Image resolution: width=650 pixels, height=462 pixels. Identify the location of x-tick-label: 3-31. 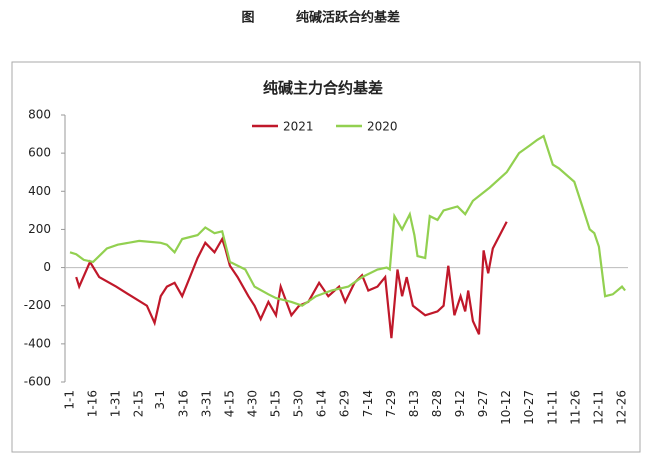
(206, 403).